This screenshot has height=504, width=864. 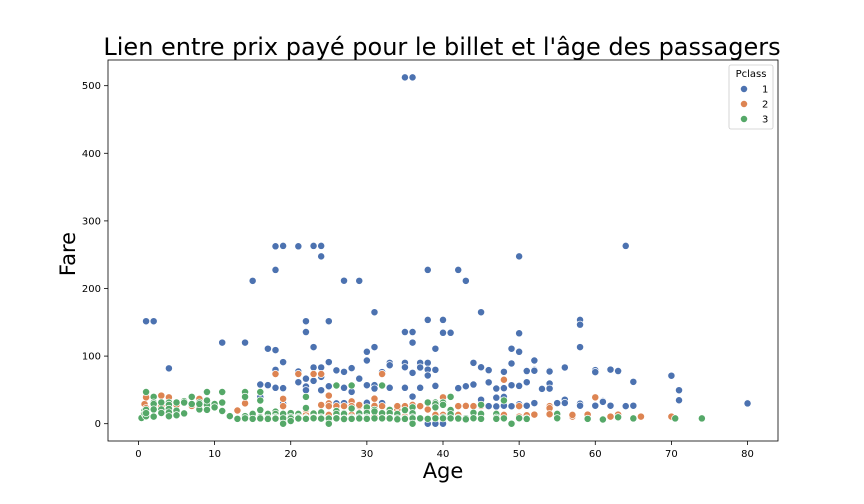 What do you see at coordinates (747, 454) in the screenshot?
I see `x-tick-label: 80` at bounding box center [747, 454].